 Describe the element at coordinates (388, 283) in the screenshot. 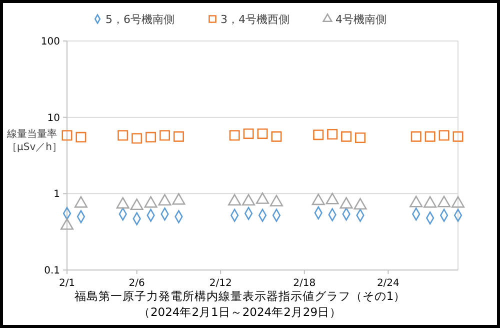

I see `x-tick-label: 2/24` at that location.